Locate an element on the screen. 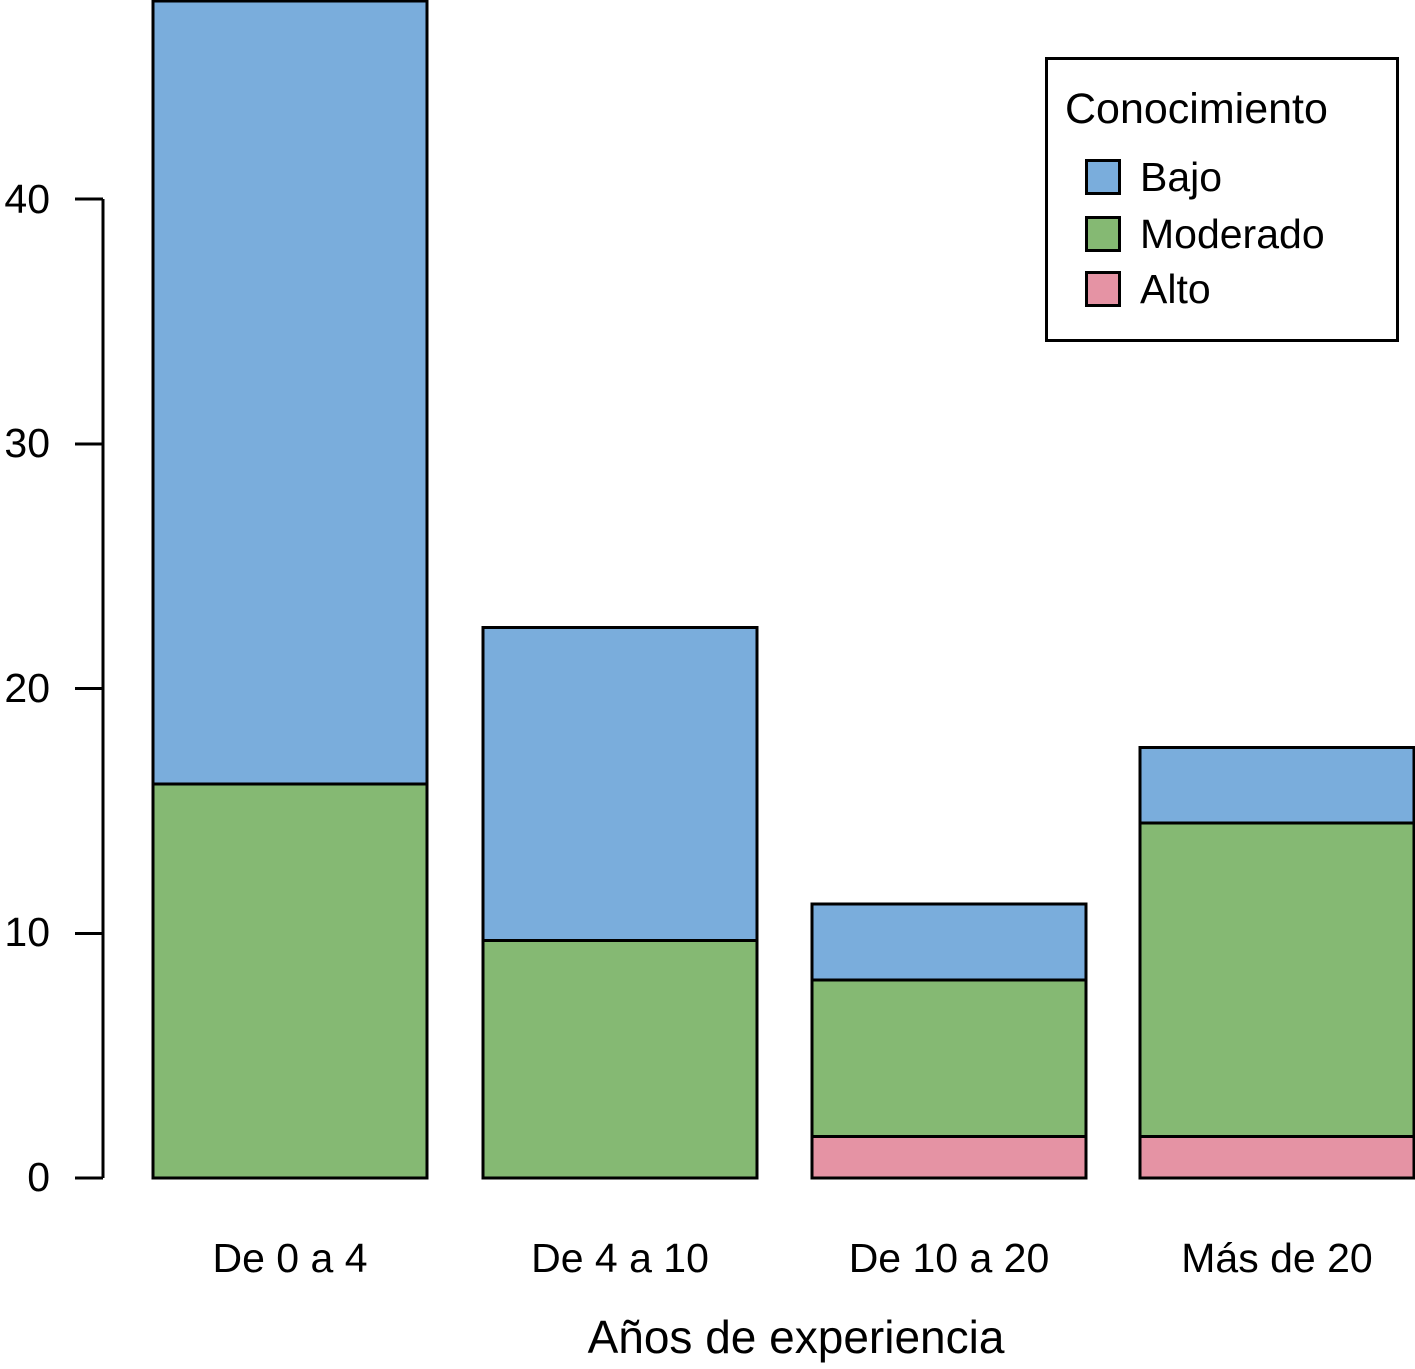 The image size is (1415, 1369). legend-item-alto: Alto is located at coordinates (1148, 289).